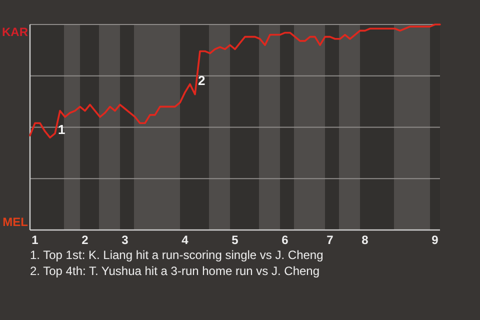 This screenshot has width=480, height=320. I want to click on annotation: 2, so click(202, 80).